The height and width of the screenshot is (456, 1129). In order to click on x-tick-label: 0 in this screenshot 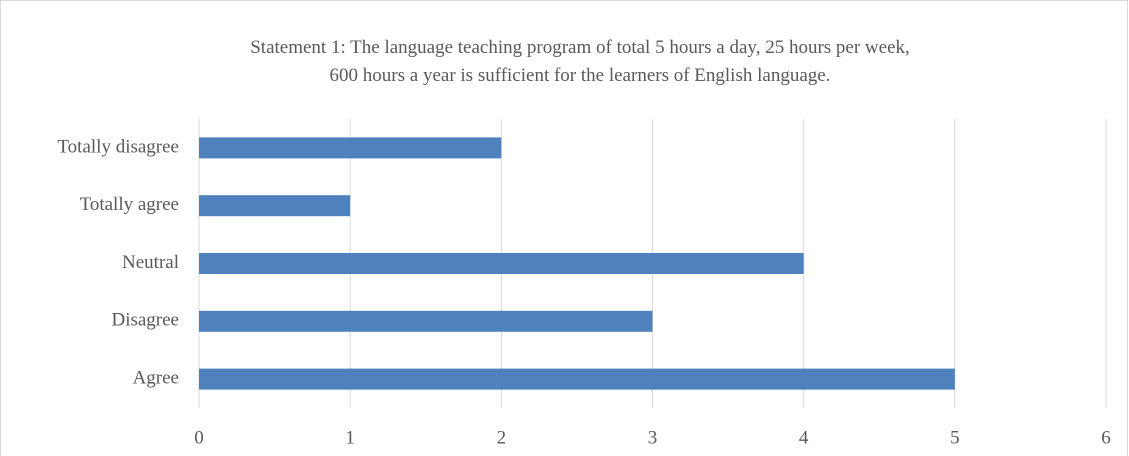, I will do `click(199, 437)`.